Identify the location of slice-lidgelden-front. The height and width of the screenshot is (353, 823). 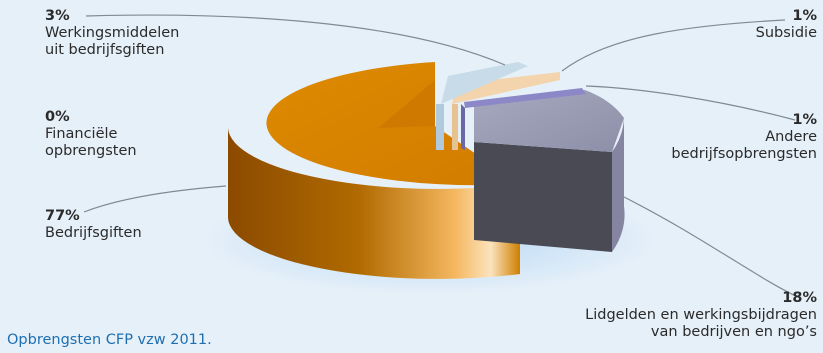
(543, 197).